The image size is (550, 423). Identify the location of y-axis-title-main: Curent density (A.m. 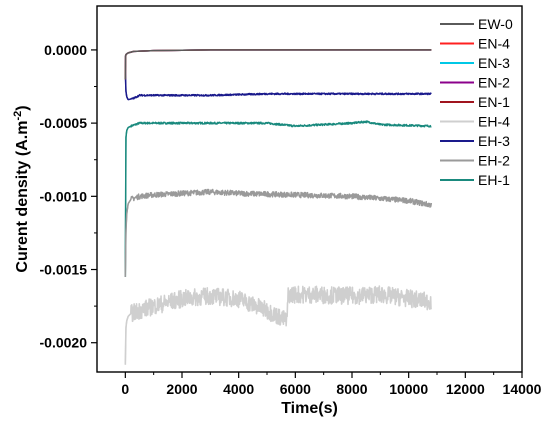
(22, 197).